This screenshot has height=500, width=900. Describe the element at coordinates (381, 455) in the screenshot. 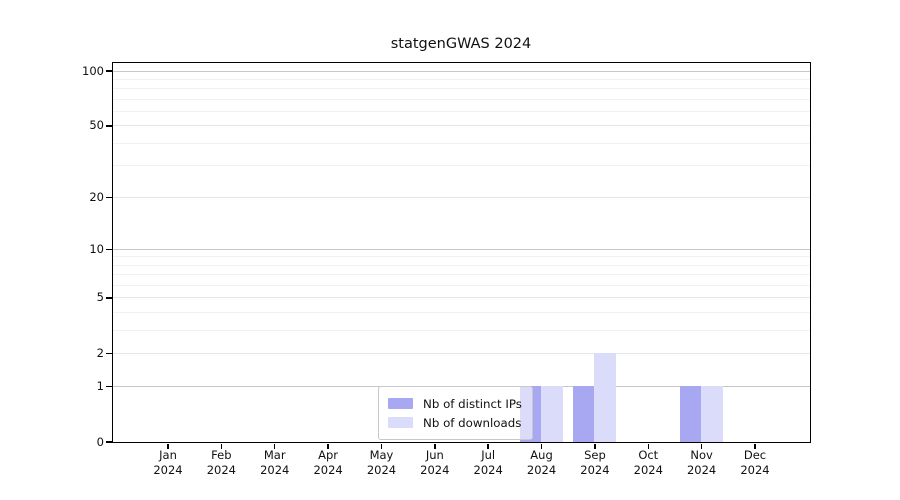

I see `x-tick-month: May` at that location.